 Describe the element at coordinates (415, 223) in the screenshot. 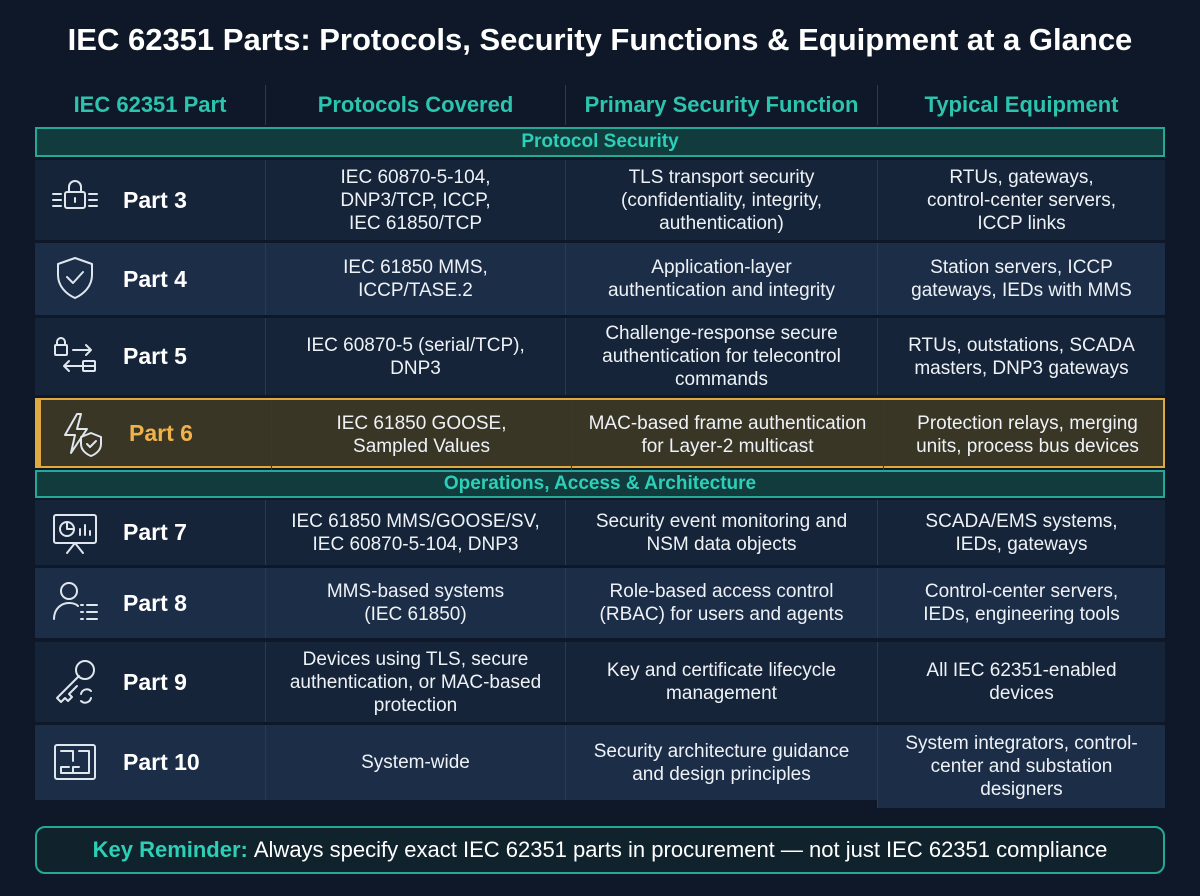

I see `cell-line: IEC 61850/TCP` at that location.